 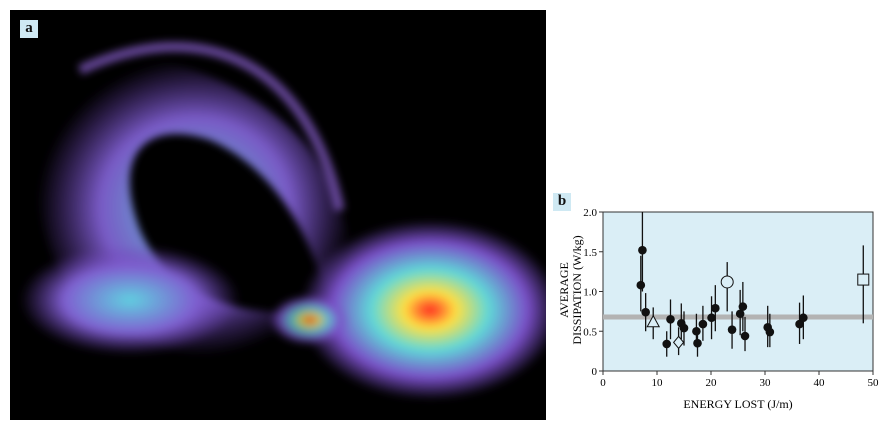 I want to click on data-point-open-square, so click(x=863, y=279).